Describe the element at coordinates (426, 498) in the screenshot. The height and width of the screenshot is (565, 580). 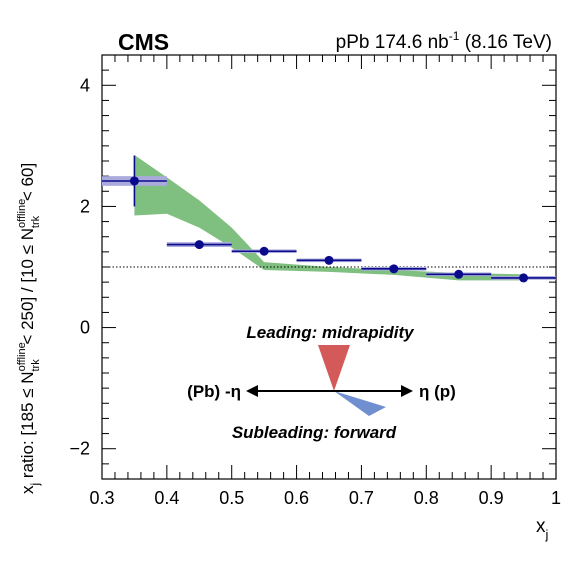
I see `x-tick-label: 0.8` at that location.